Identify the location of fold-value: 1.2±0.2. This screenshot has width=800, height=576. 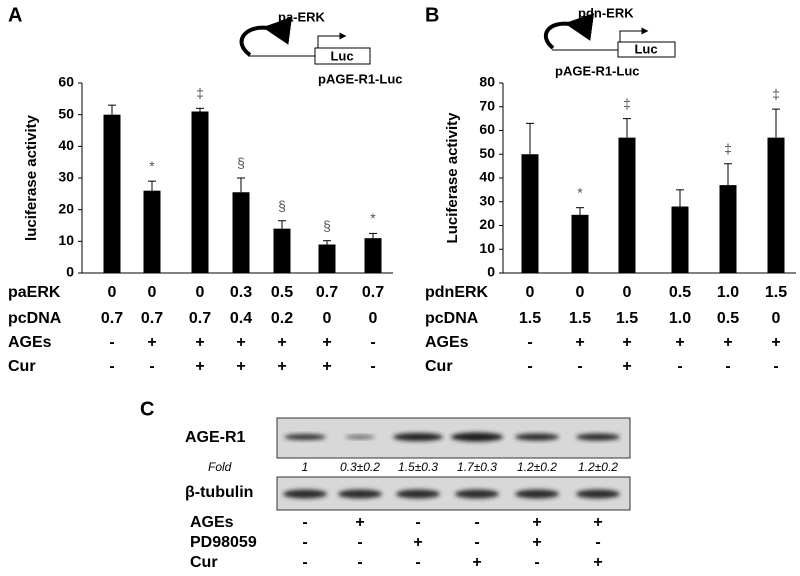
(537, 467).